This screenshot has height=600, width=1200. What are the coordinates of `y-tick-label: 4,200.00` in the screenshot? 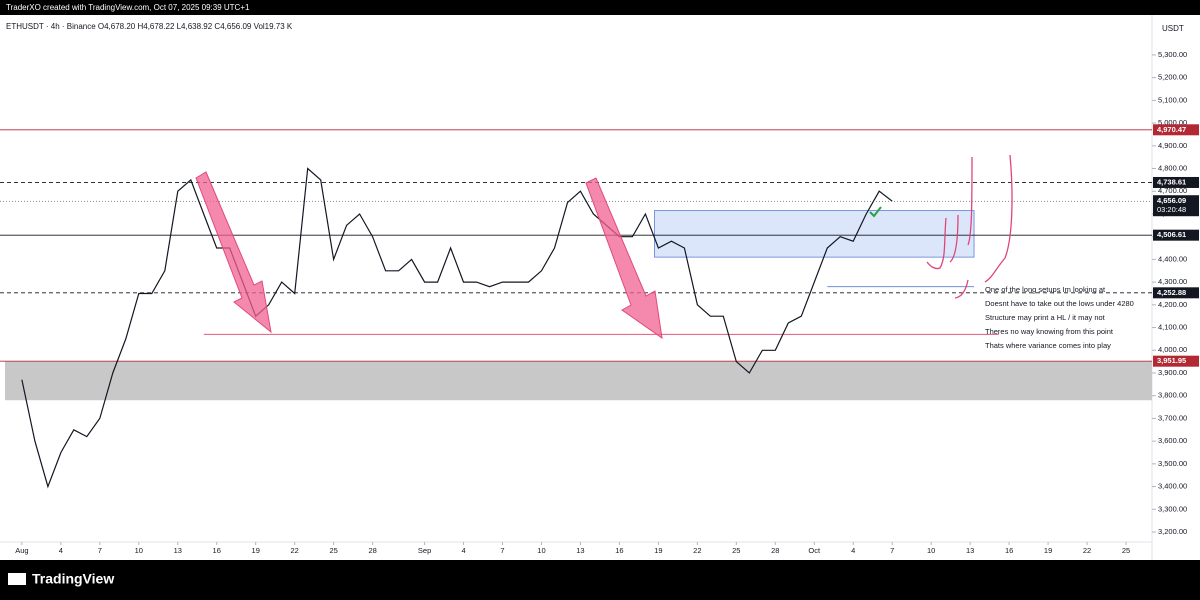 It's located at (1172, 304).